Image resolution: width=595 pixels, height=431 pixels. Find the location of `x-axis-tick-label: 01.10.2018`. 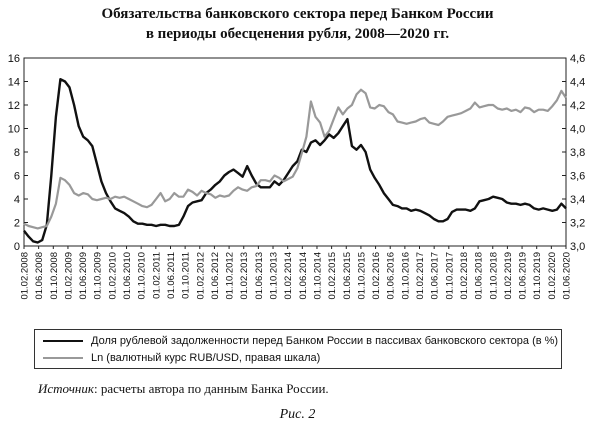

x-axis-tick-label: 01.10.2018 is located at coordinates (493, 276).